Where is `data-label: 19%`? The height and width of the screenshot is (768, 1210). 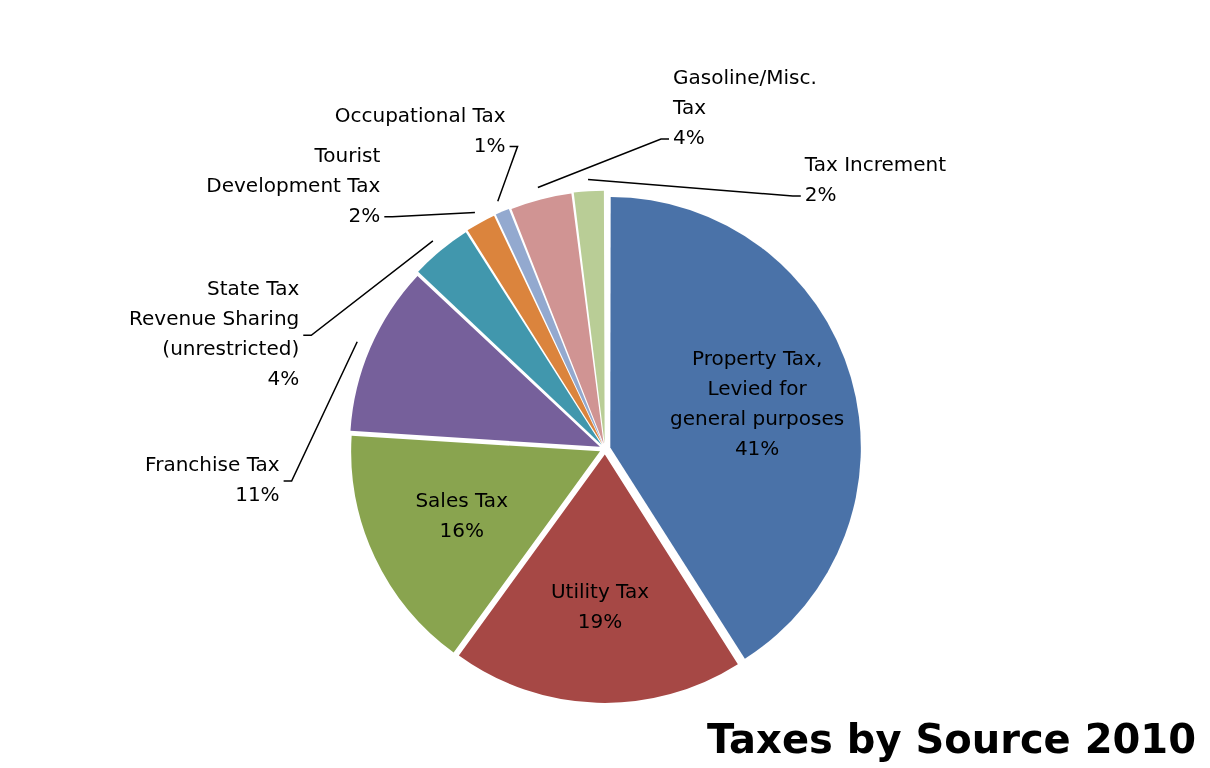 data-label: 19% is located at coordinates (600, 620).